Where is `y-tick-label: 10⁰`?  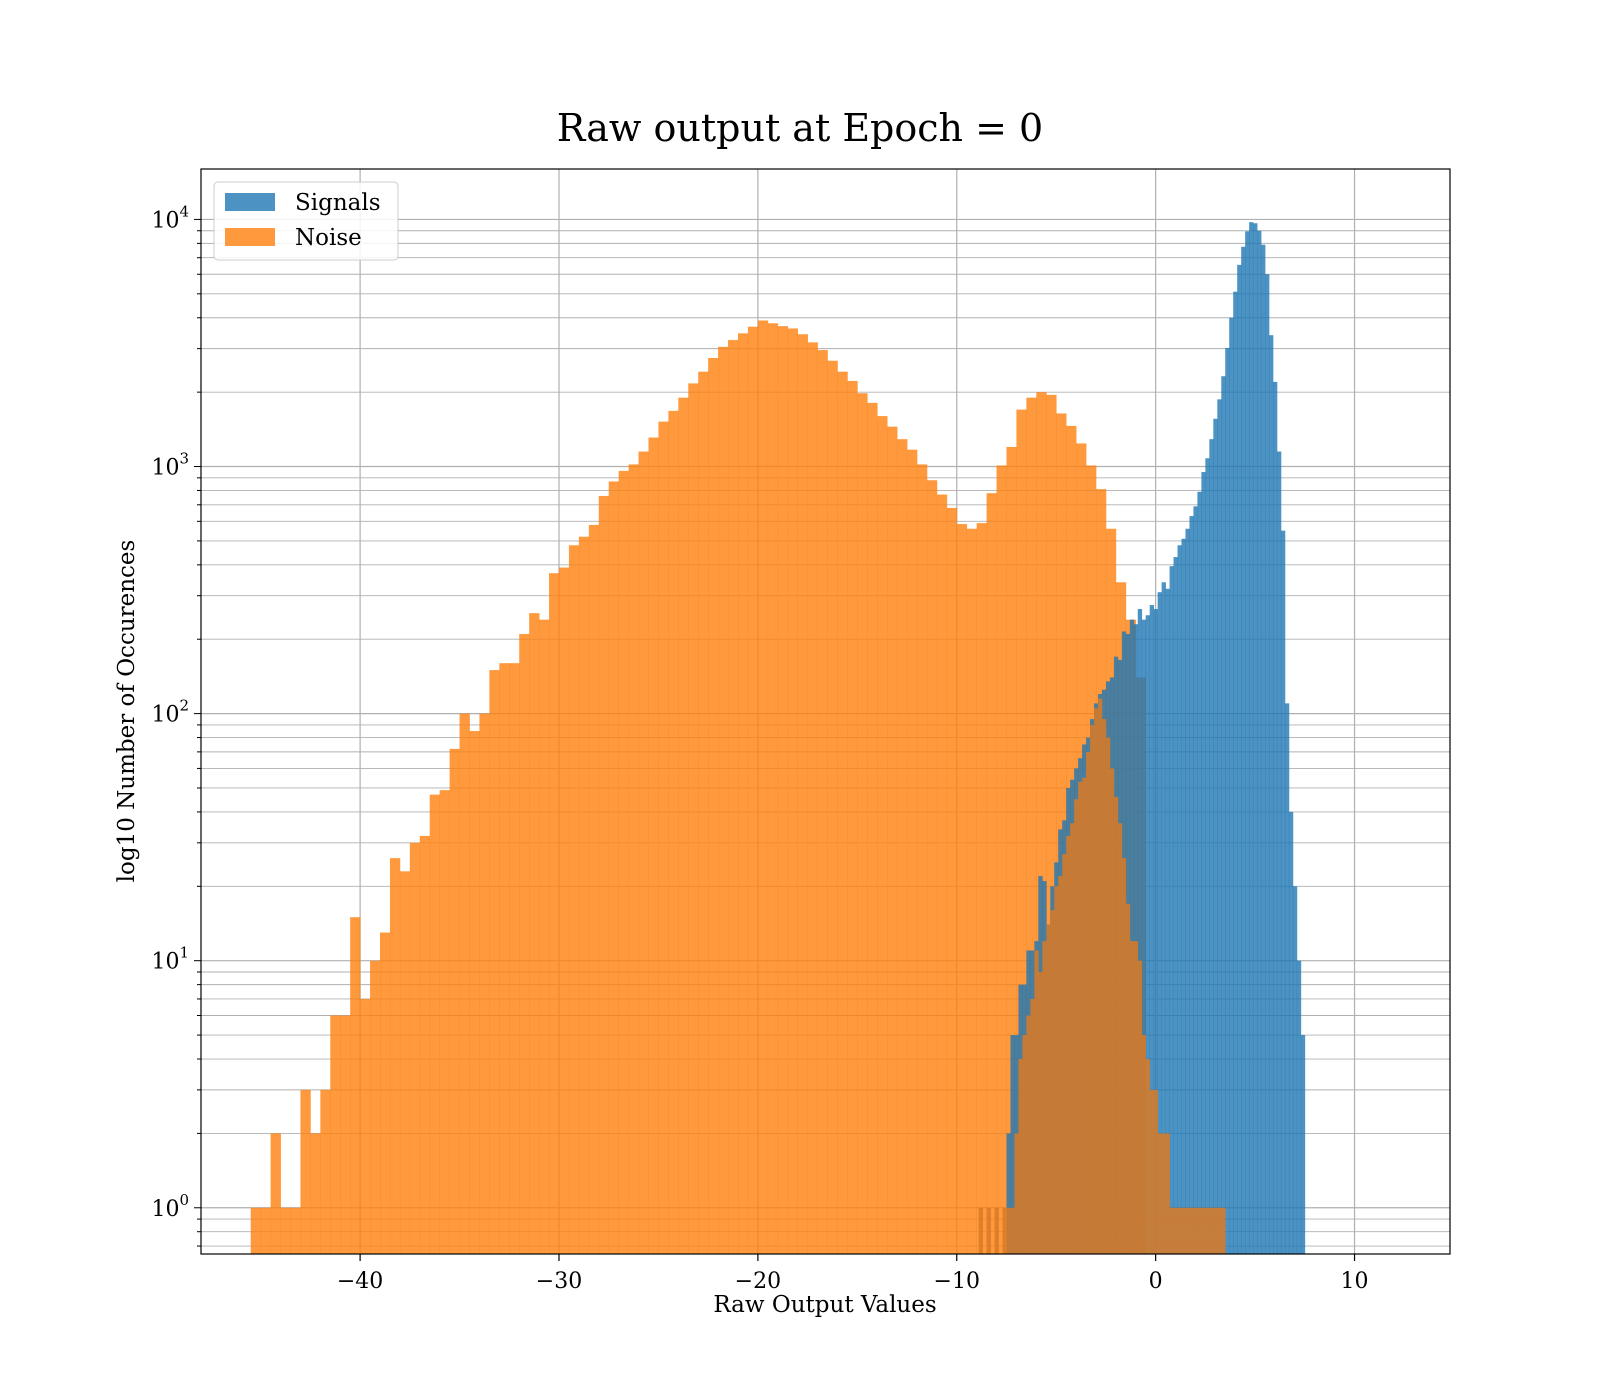 y-tick-label: 10⁰ is located at coordinates (170, 1206).